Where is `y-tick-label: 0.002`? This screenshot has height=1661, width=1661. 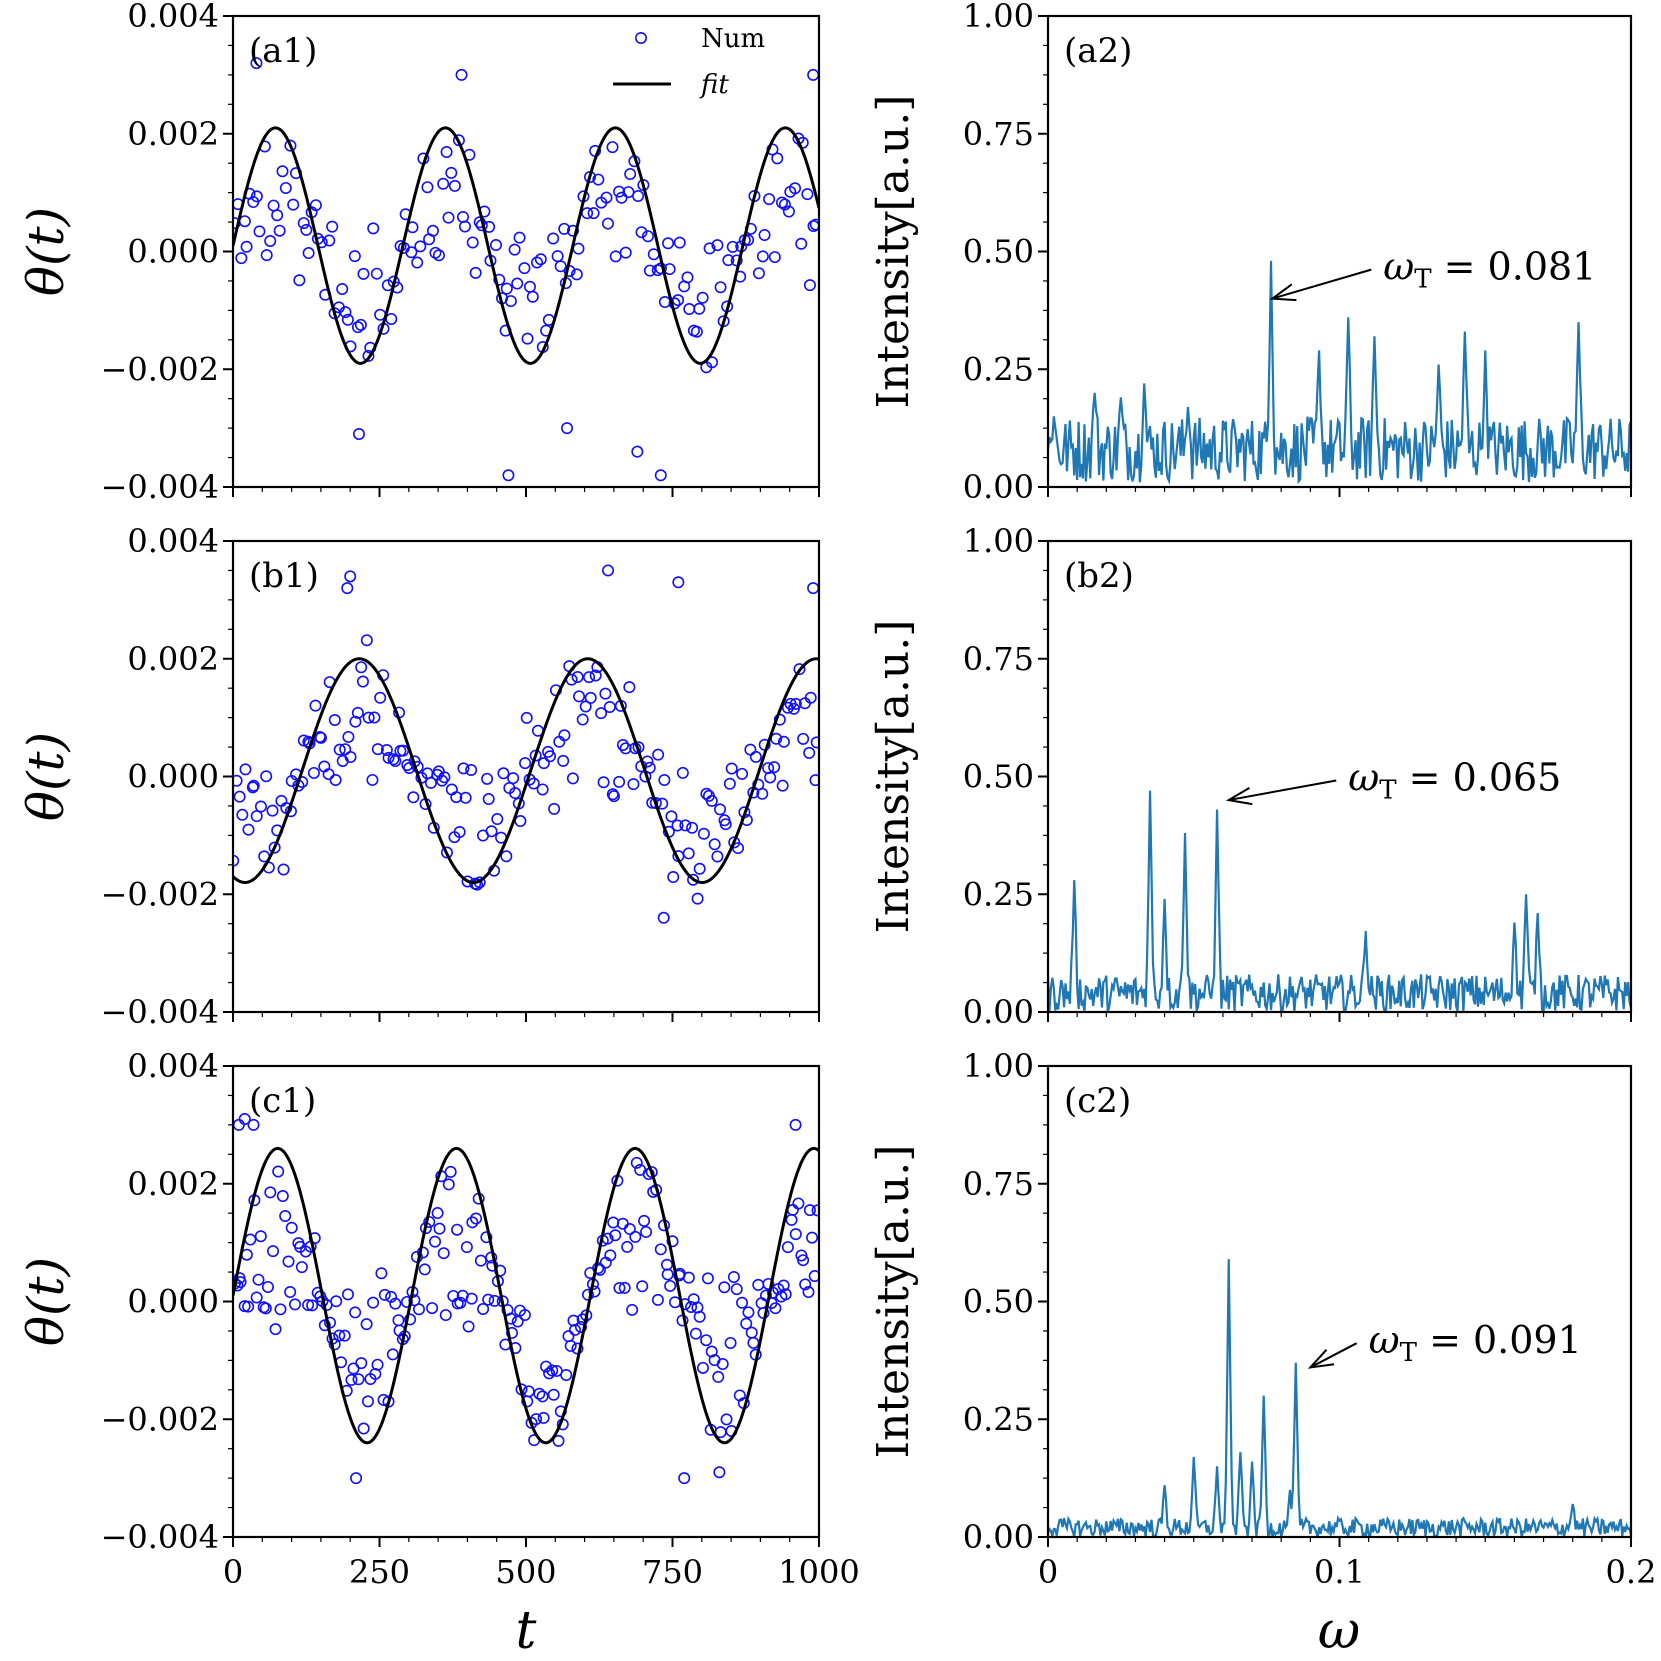 y-tick-label: 0.002 is located at coordinates (173, 134).